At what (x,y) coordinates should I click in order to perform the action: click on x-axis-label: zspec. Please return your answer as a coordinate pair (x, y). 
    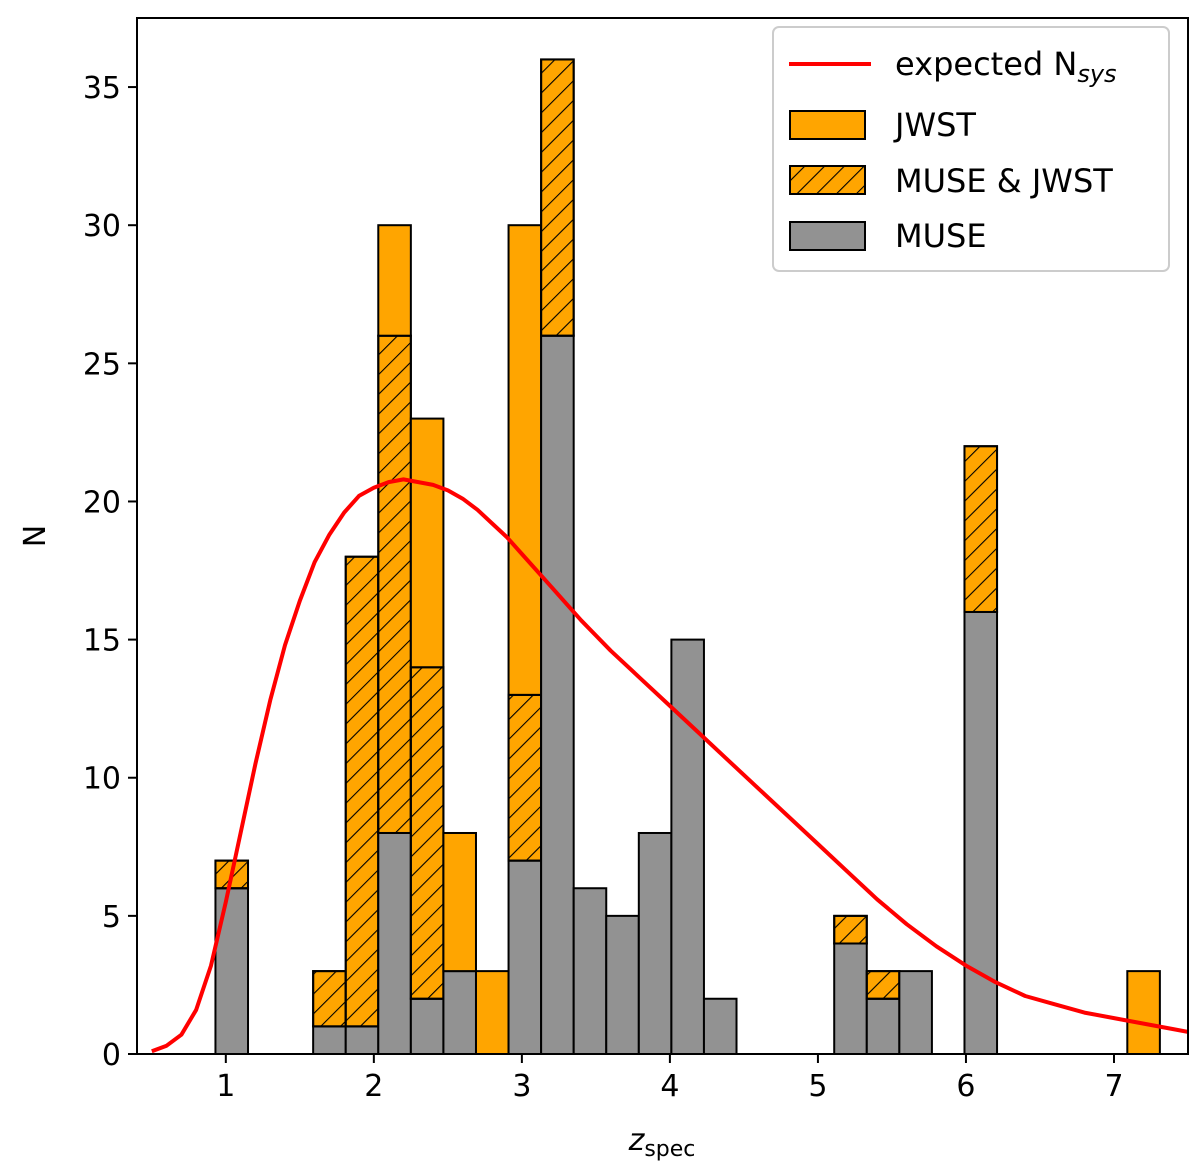
    Looking at the image, I should click on (662, 1142).